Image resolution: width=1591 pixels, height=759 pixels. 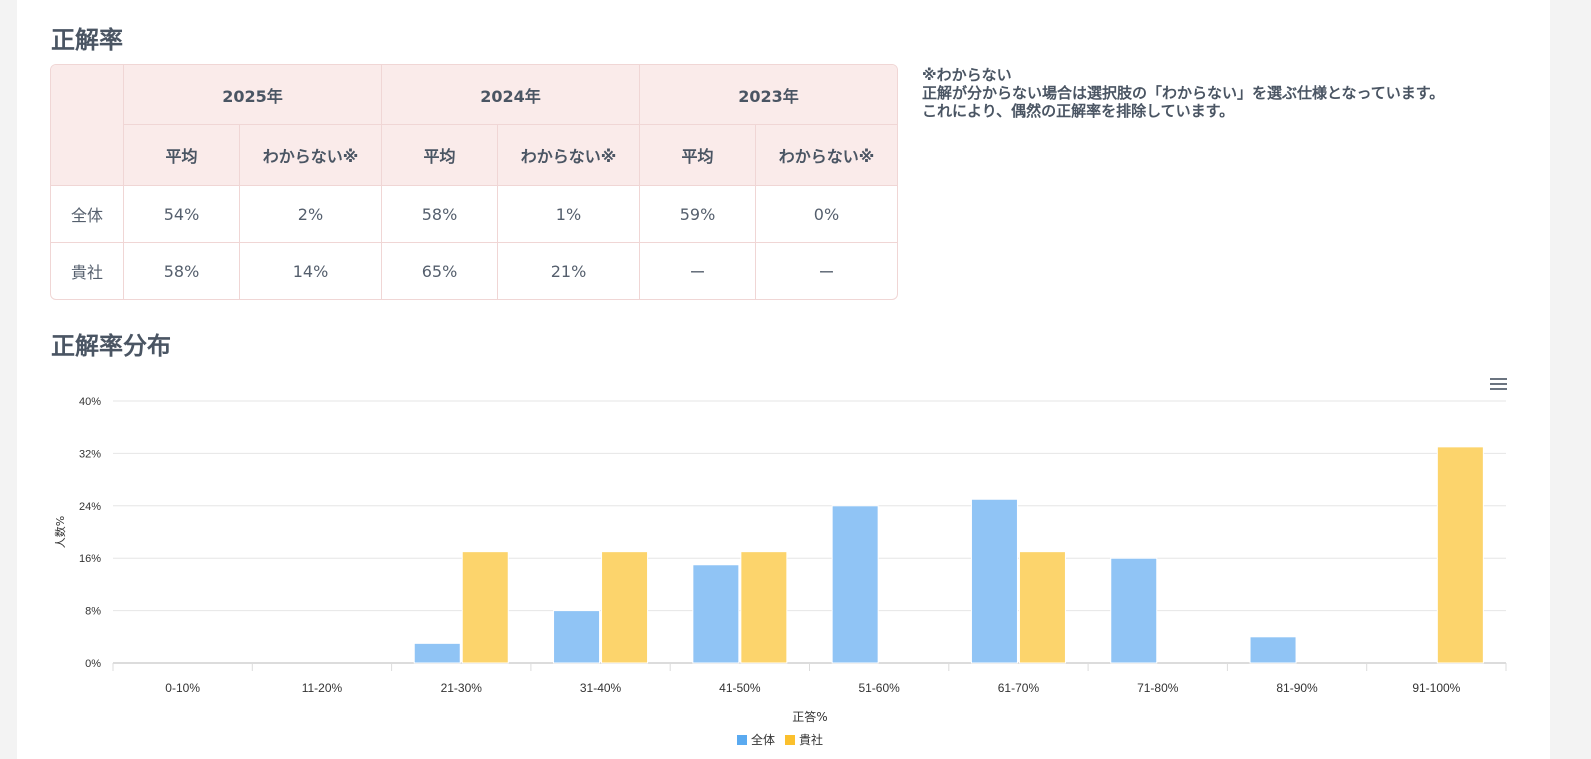 What do you see at coordinates (440, 271) in the screenshot?
I see `table-cell: 65%` at bounding box center [440, 271].